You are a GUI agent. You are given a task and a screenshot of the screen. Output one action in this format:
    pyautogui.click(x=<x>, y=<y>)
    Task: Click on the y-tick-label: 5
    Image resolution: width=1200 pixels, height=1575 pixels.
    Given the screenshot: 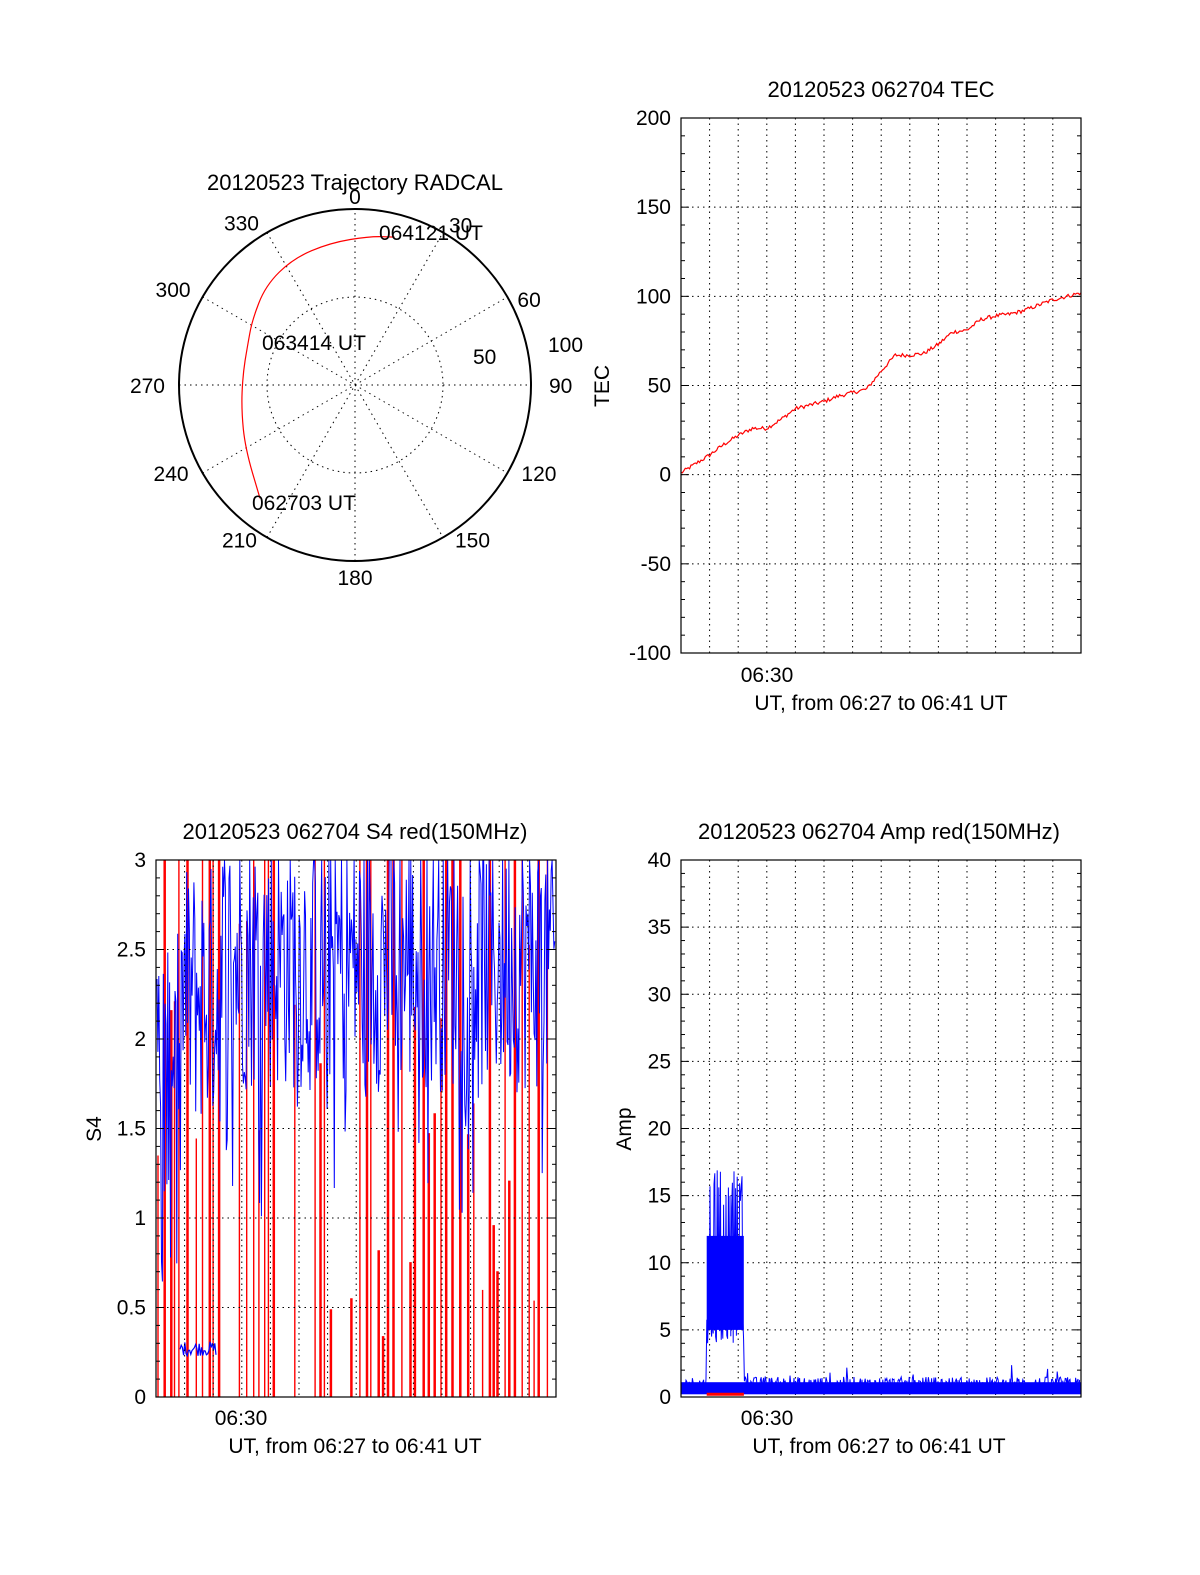 What is the action you would take?
    pyautogui.click(x=665, y=1330)
    